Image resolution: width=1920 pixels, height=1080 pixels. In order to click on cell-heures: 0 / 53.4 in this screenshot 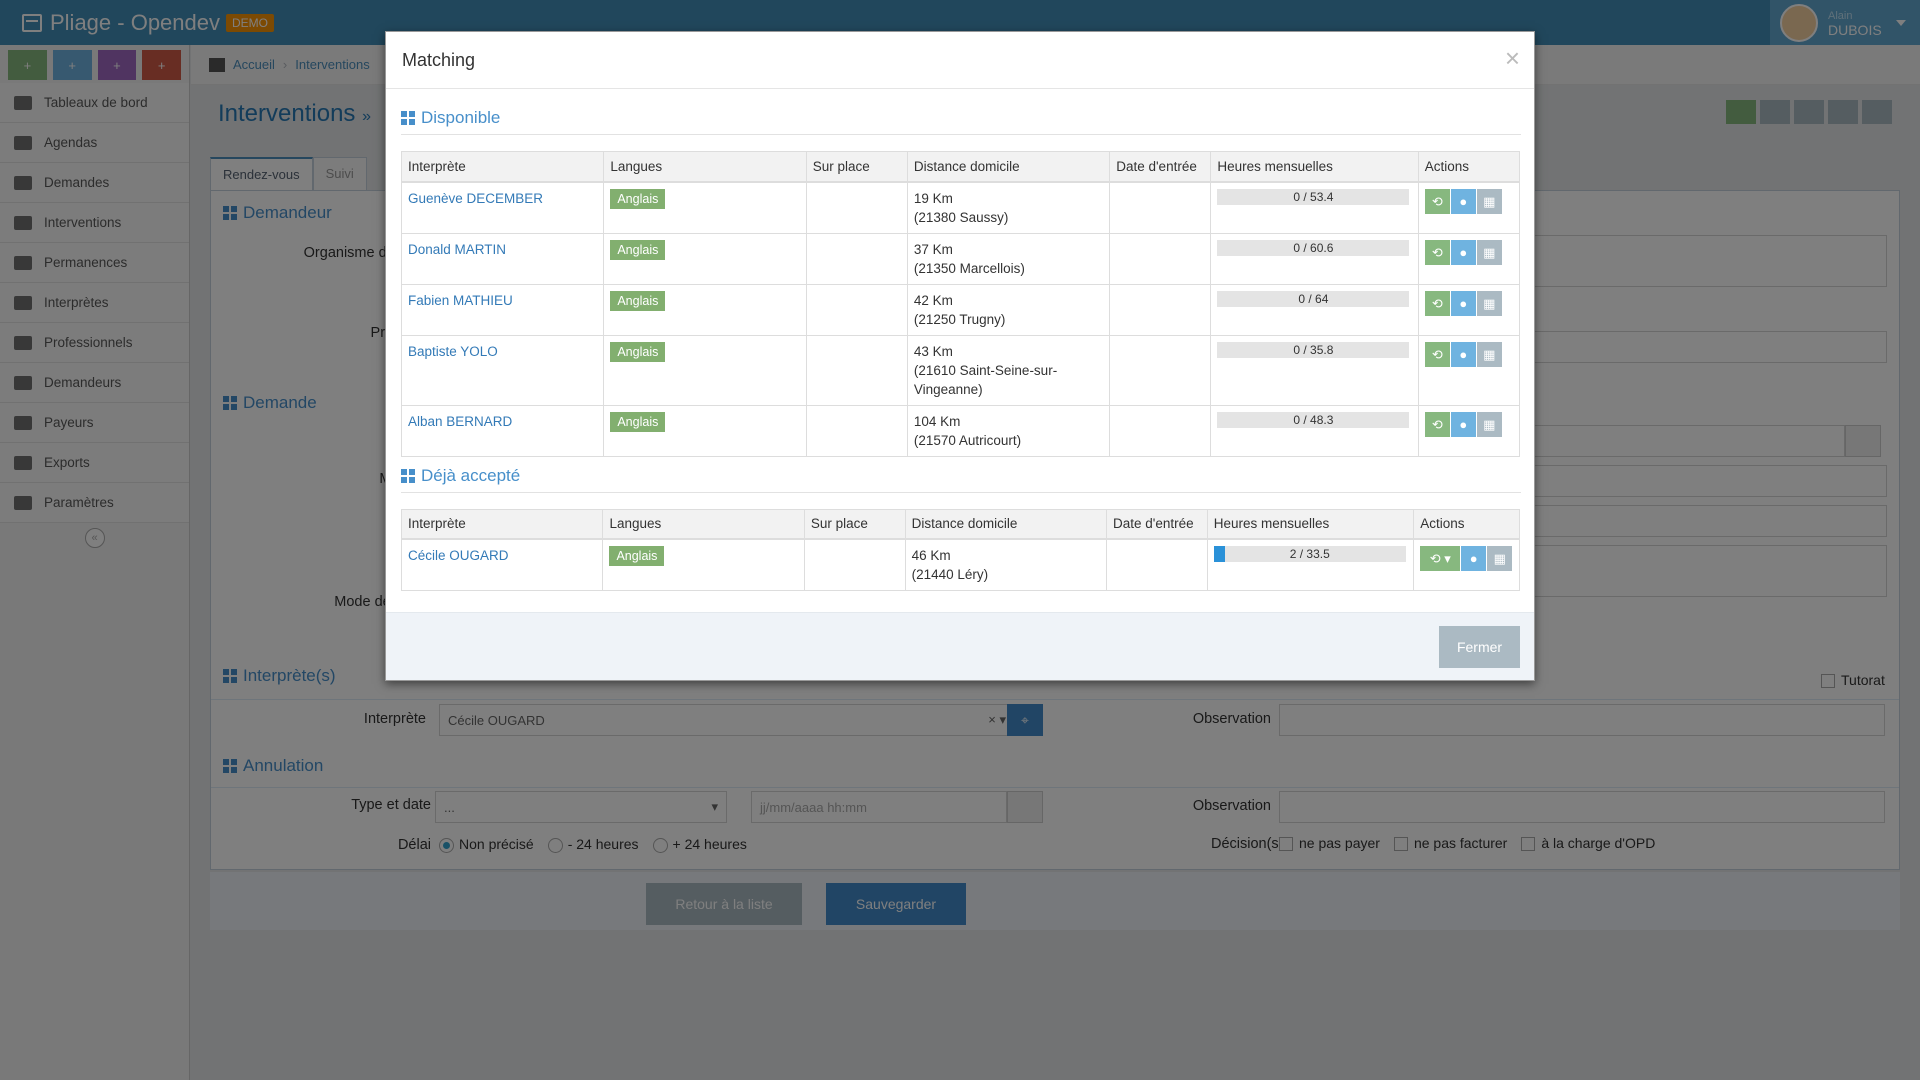, I will do `click(1314, 207)`.